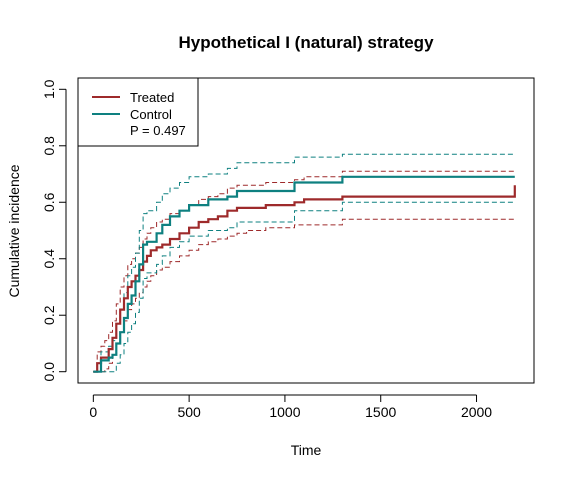 This screenshot has height=480, width=576. I want to click on legend-label-control: Control, so click(151, 114).